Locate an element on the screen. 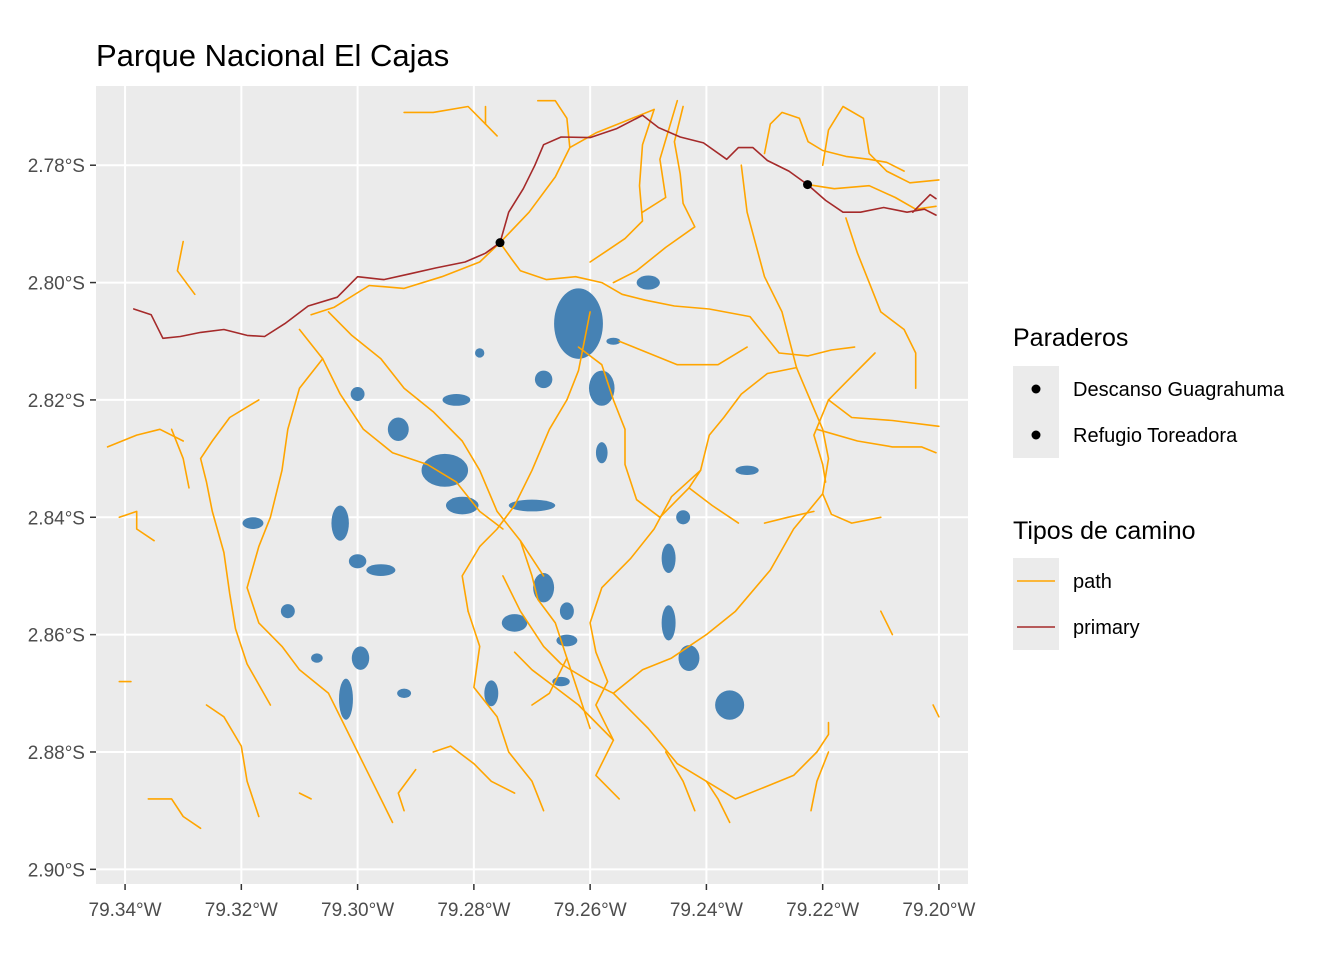  legend-tipos-title: Tipos de camino is located at coordinates (1104, 531).